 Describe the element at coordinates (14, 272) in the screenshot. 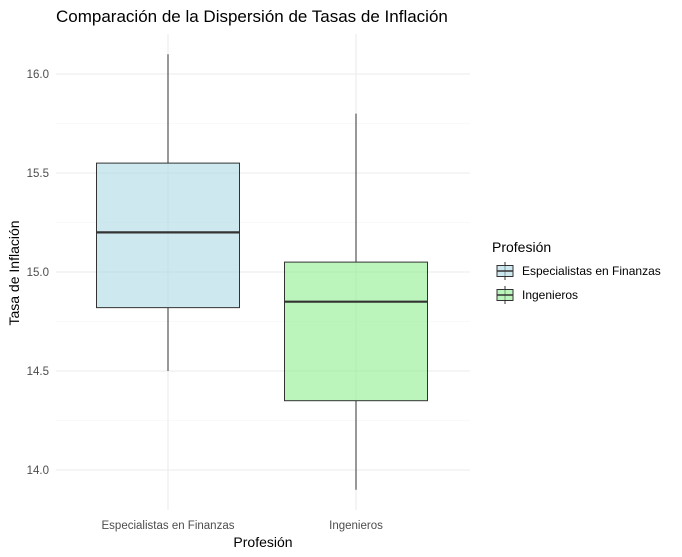

I see `y-axis-title: Tasa de Inflación` at that location.